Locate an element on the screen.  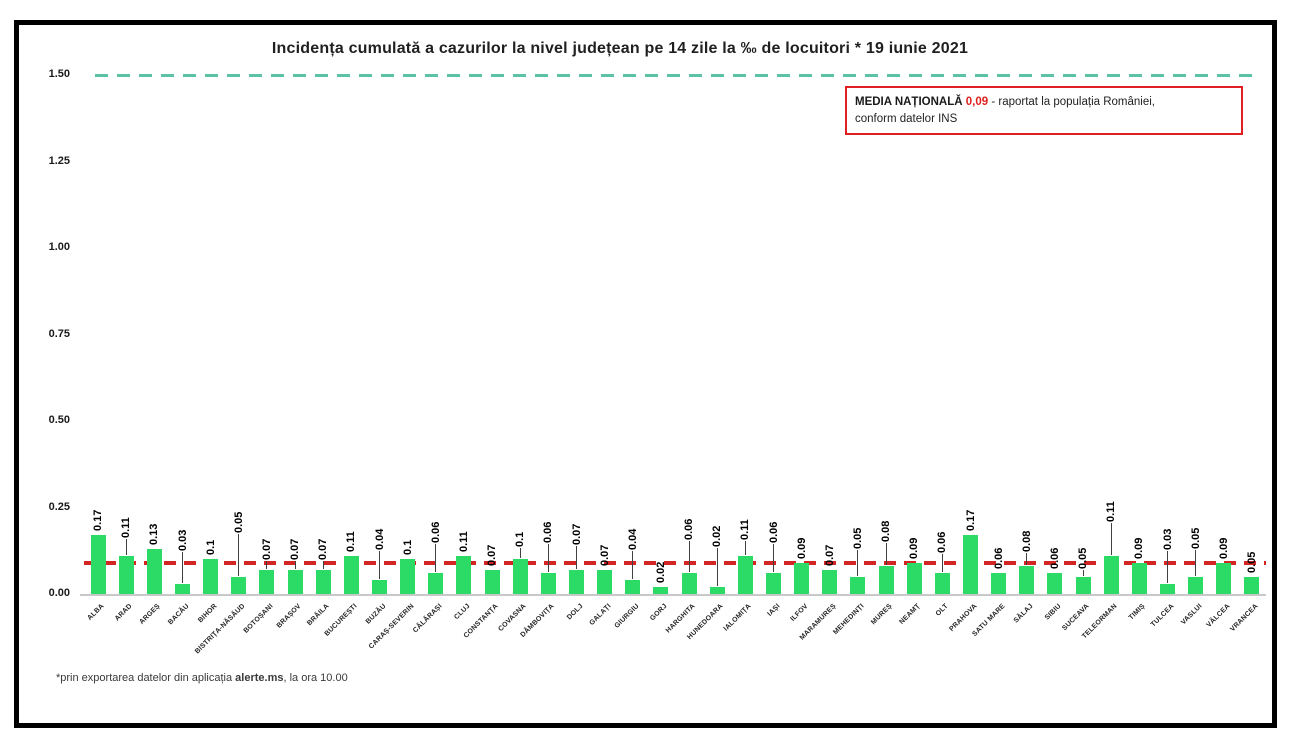
y-axis-tick-label: 0.00 is located at coordinates (59, 593).